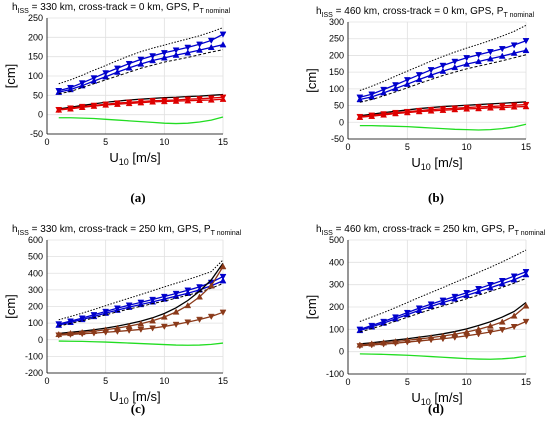 The height and width of the screenshot is (425, 550). I want to click on panel-caption: (a), so click(137, 197).